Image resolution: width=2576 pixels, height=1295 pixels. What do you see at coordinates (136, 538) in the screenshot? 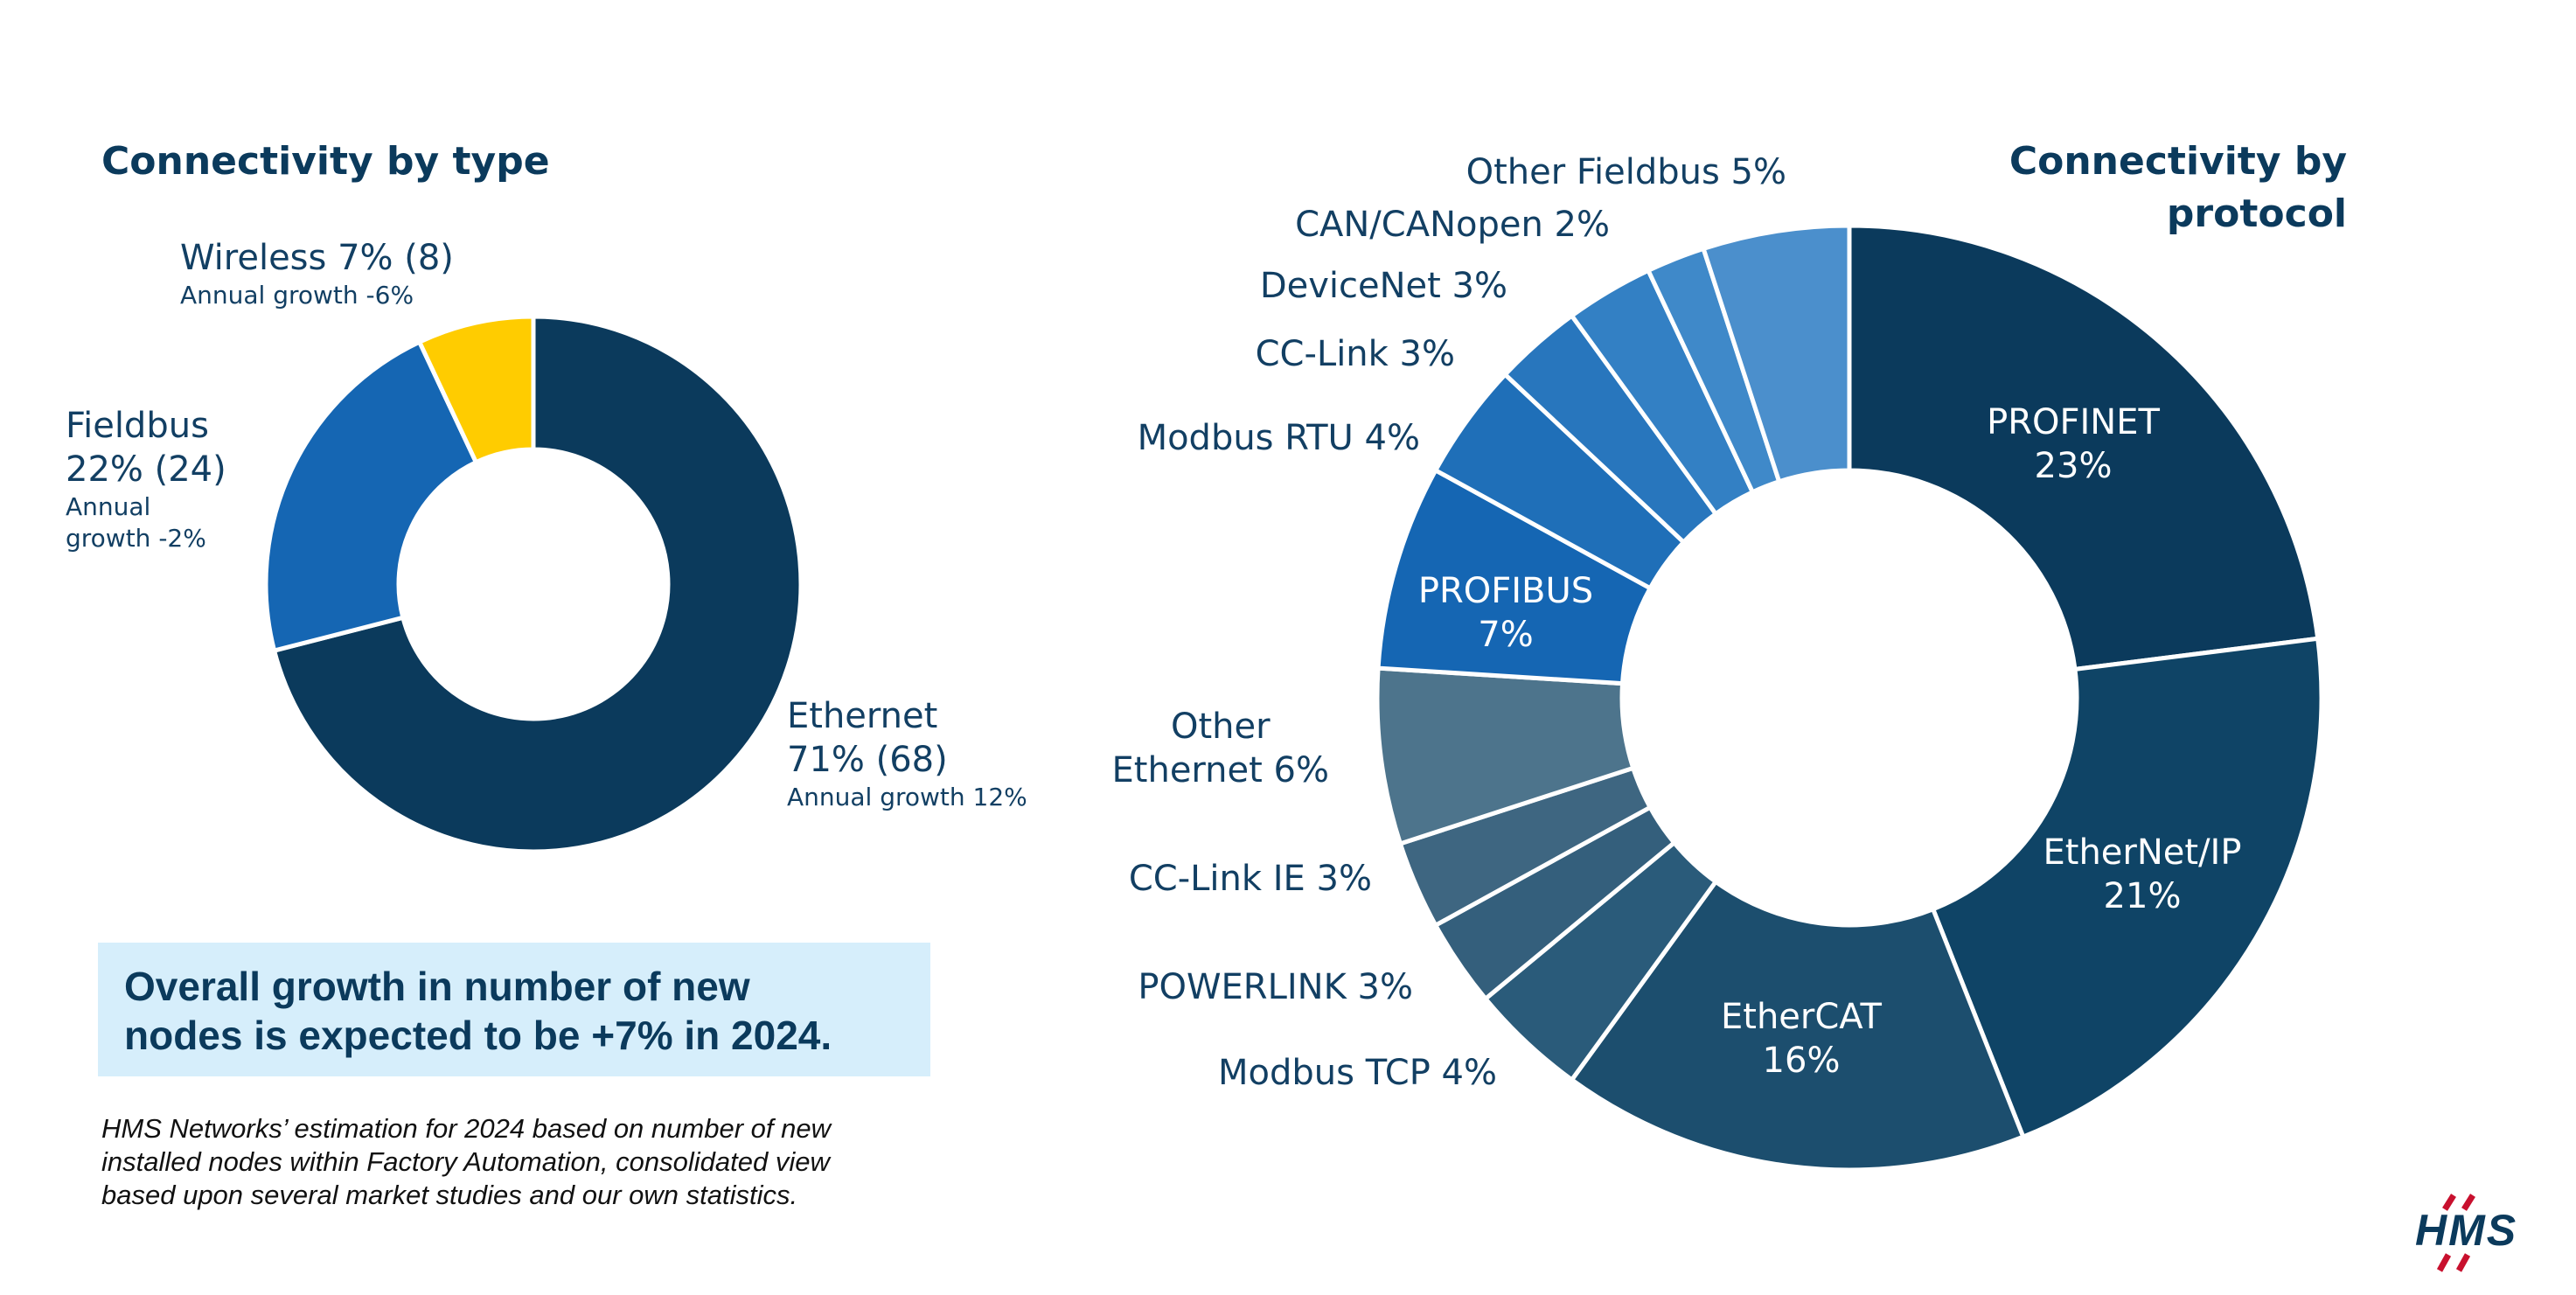
I see `fieldbus-label-growth-2: growth -2%` at bounding box center [136, 538].